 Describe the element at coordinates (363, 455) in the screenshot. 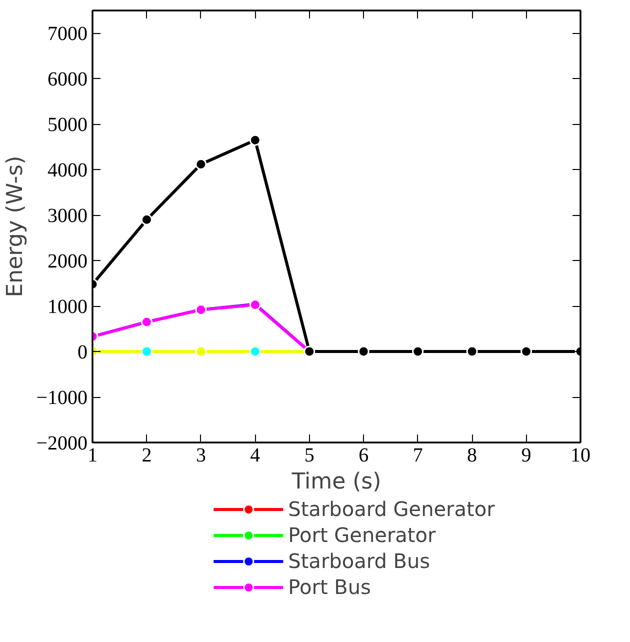

I see `x-tick-label: 6` at that location.